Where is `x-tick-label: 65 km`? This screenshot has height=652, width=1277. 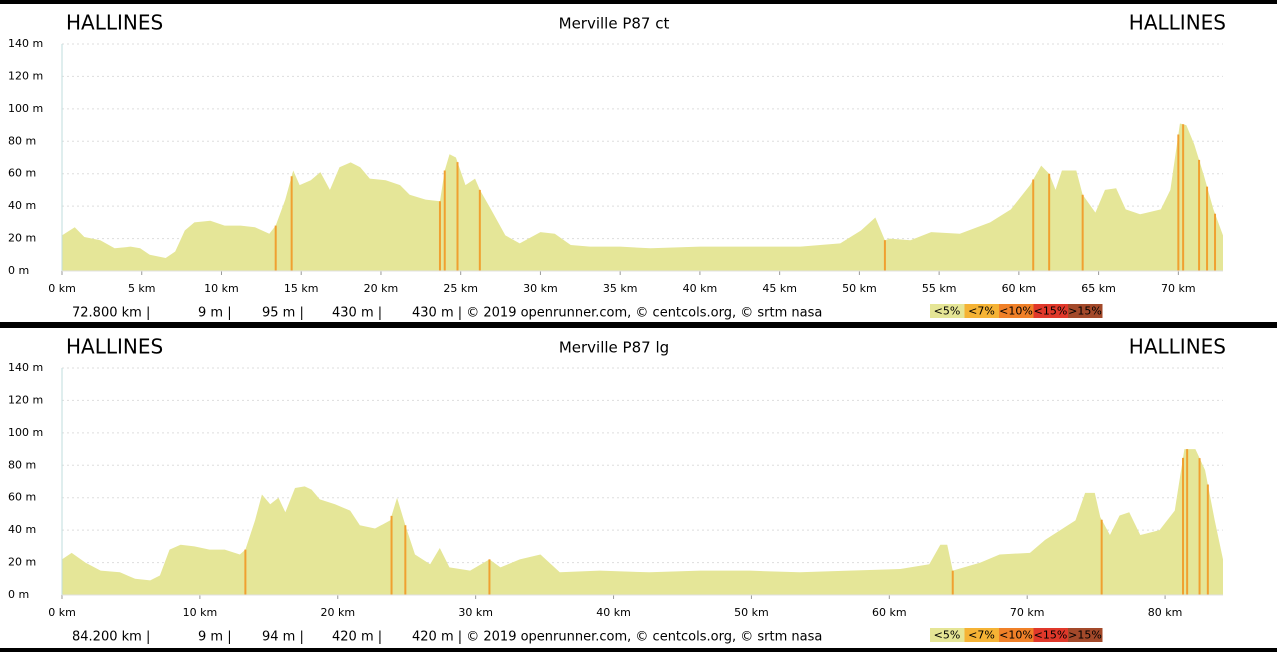
x-tick-label: 65 km is located at coordinates (1098, 288).